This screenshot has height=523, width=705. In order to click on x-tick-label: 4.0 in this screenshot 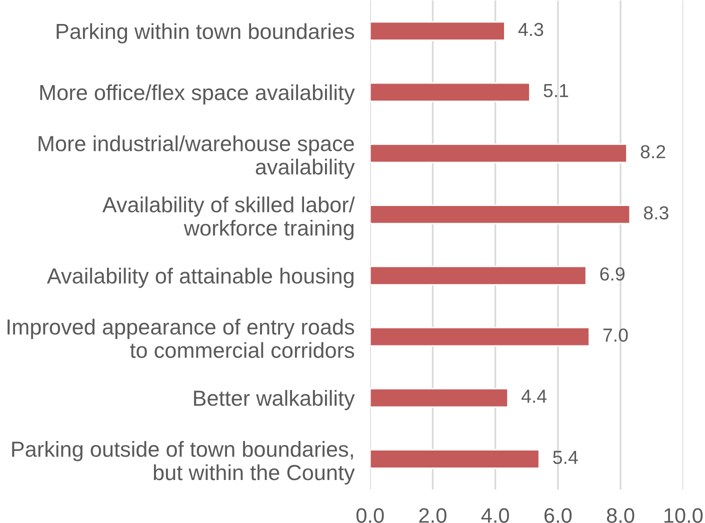, I will do `click(495, 515)`.